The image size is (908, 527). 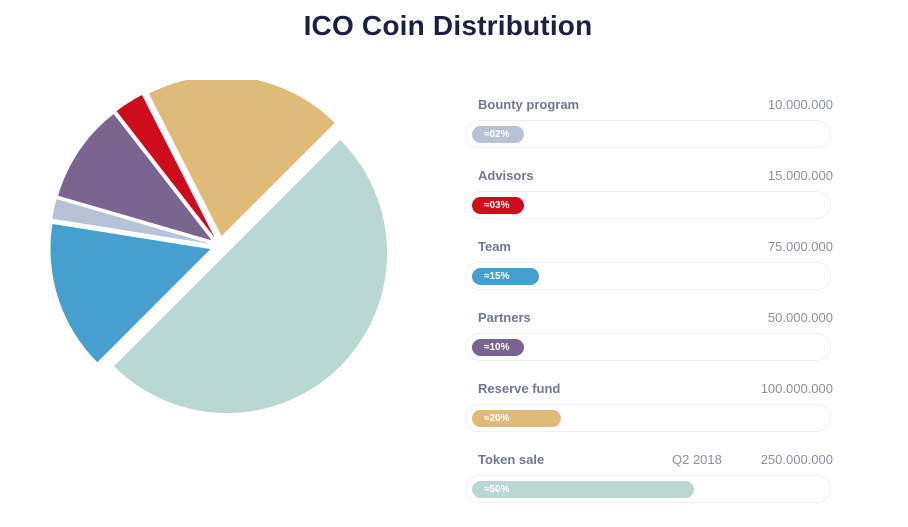 I want to click on pie-slice-reserve-fund, so click(x=241, y=158).